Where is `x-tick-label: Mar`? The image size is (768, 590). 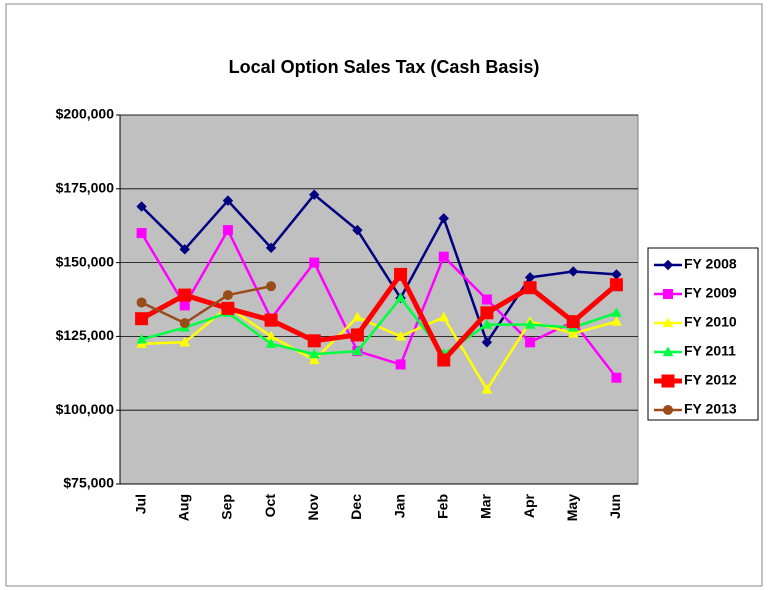
x-tick-label: Mar is located at coordinates (486, 505).